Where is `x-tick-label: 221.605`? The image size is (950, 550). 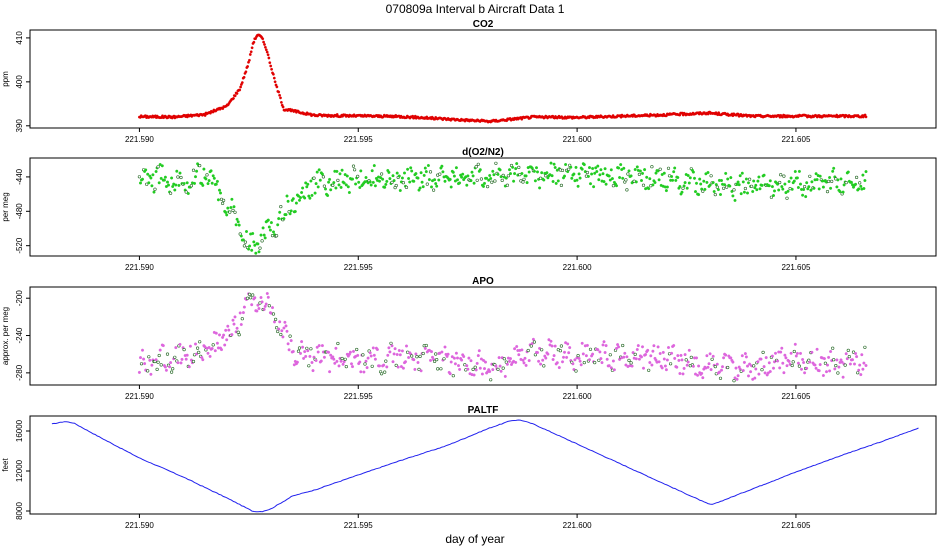 x-tick-label: 221.605 is located at coordinates (795, 396).